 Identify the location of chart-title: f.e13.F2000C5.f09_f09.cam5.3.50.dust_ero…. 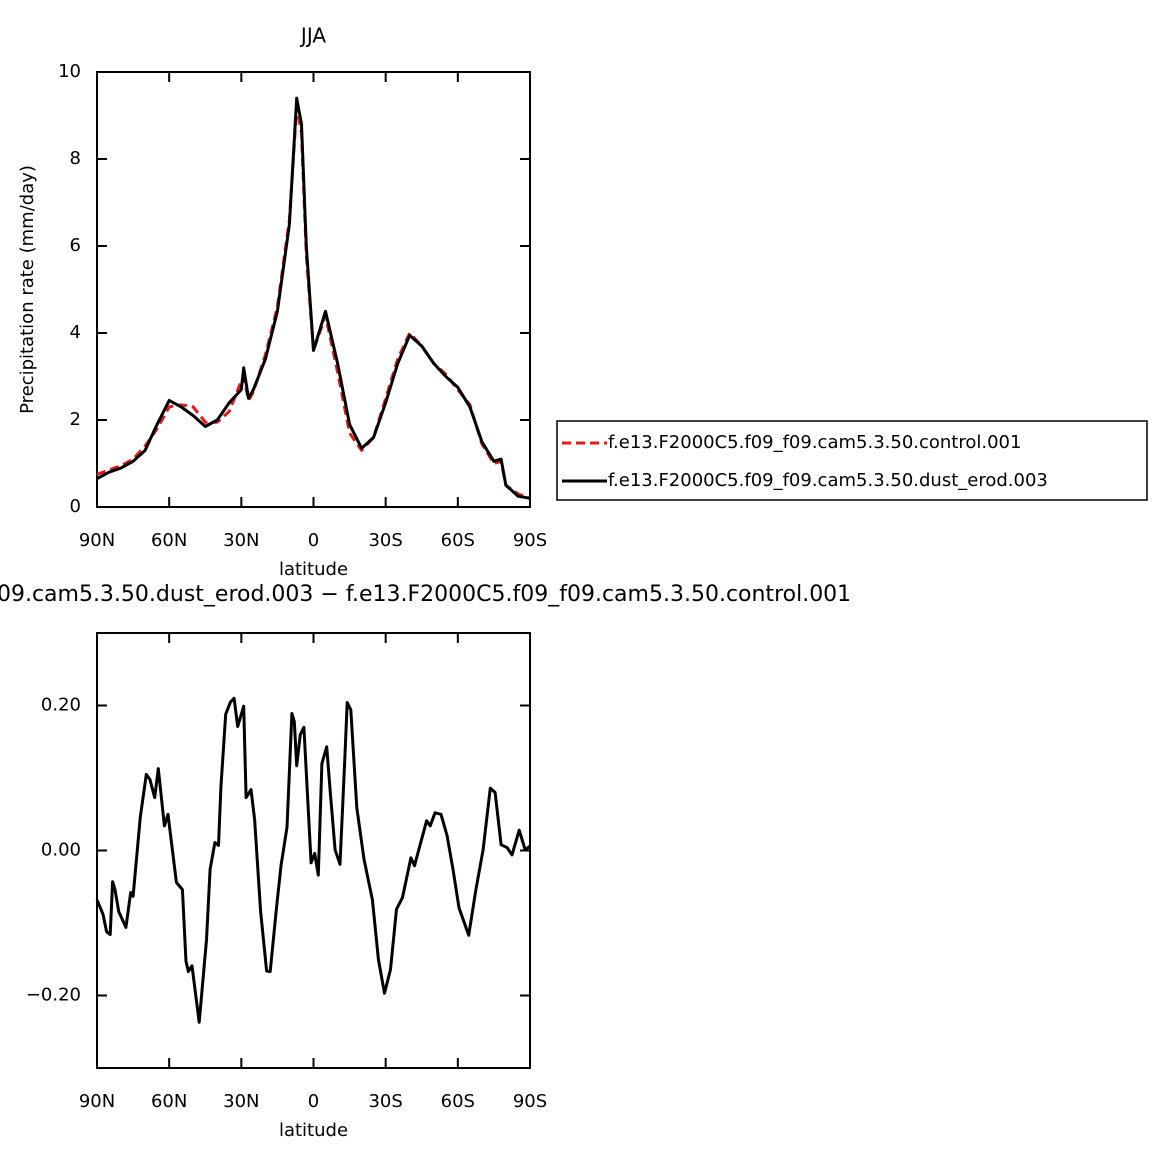
(425, 594).